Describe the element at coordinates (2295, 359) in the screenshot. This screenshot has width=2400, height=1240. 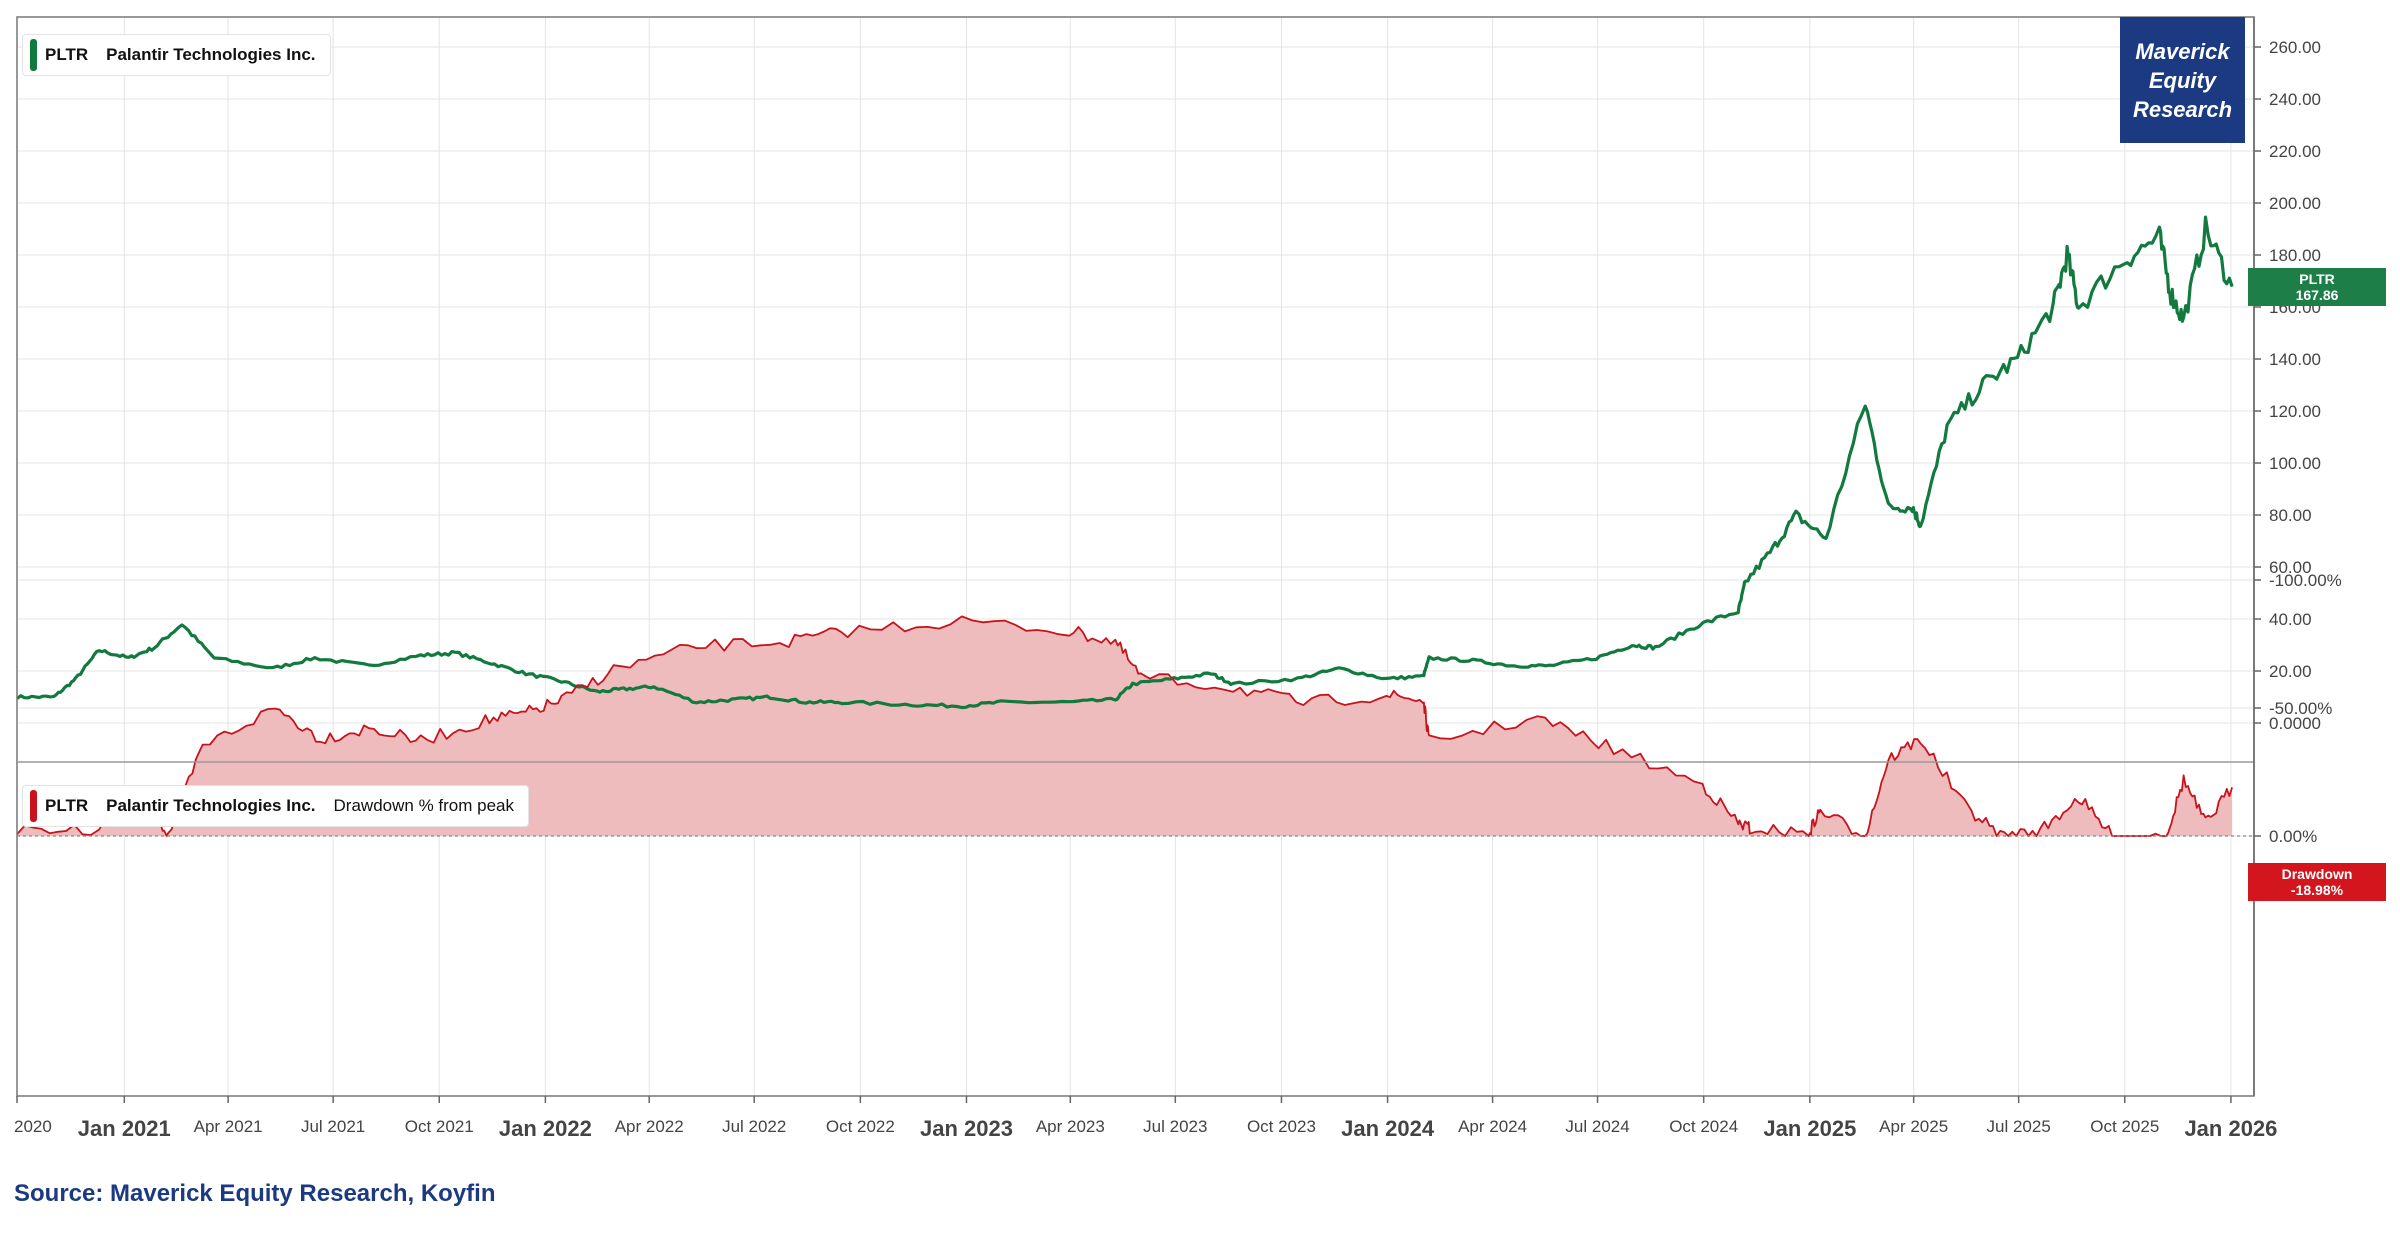
I see `price-y-tick-label: 140.00` at that location.